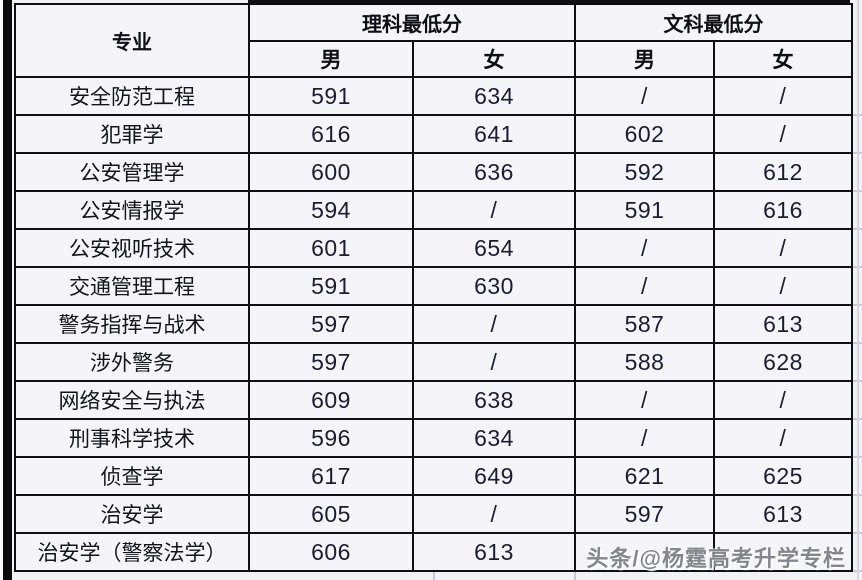 This screenshot has height=580, width=862. I want to click on column-header-liberal-female: 女, so click(783, 59).